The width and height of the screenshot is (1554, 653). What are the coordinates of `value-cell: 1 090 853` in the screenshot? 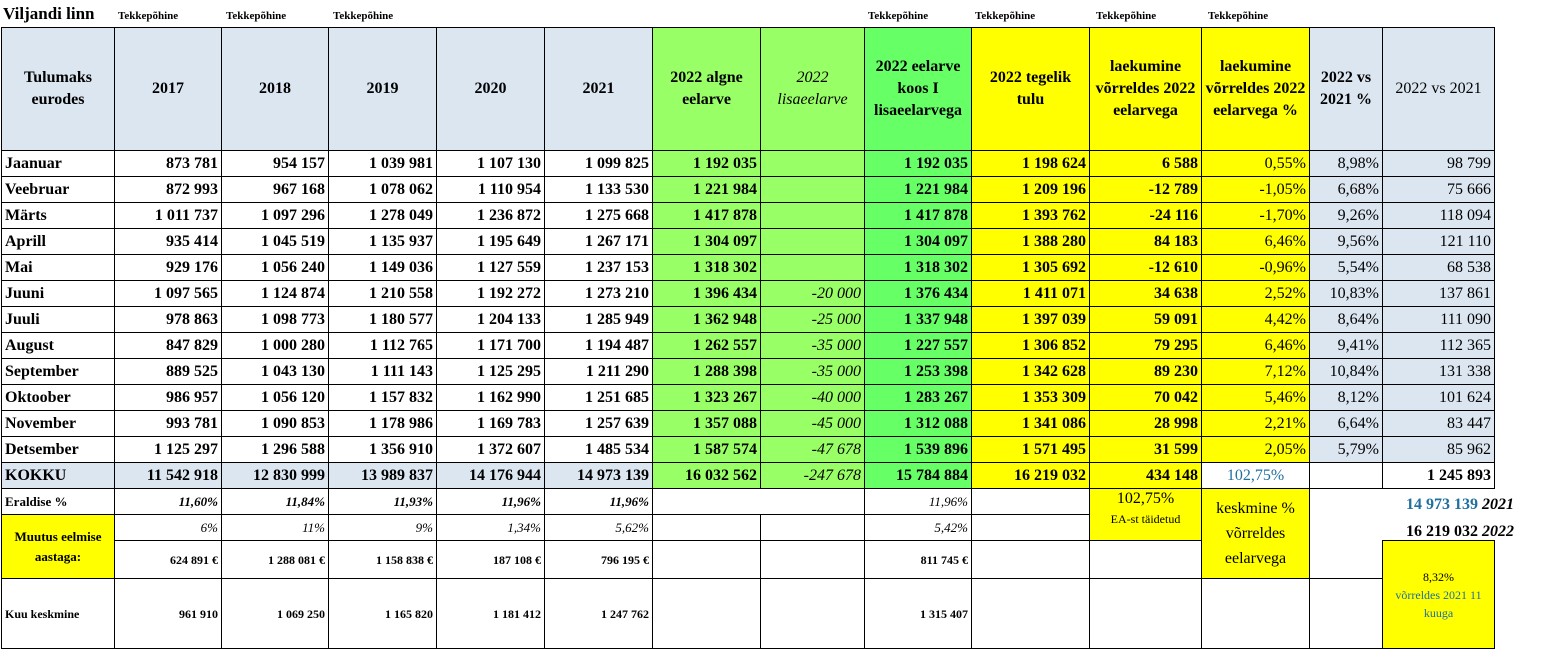 It's located at (275, 423).